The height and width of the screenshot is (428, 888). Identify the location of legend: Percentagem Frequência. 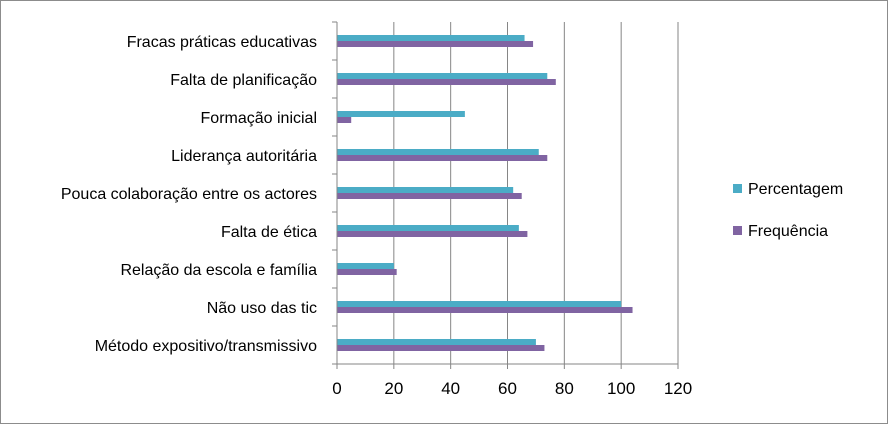
(788, 210).